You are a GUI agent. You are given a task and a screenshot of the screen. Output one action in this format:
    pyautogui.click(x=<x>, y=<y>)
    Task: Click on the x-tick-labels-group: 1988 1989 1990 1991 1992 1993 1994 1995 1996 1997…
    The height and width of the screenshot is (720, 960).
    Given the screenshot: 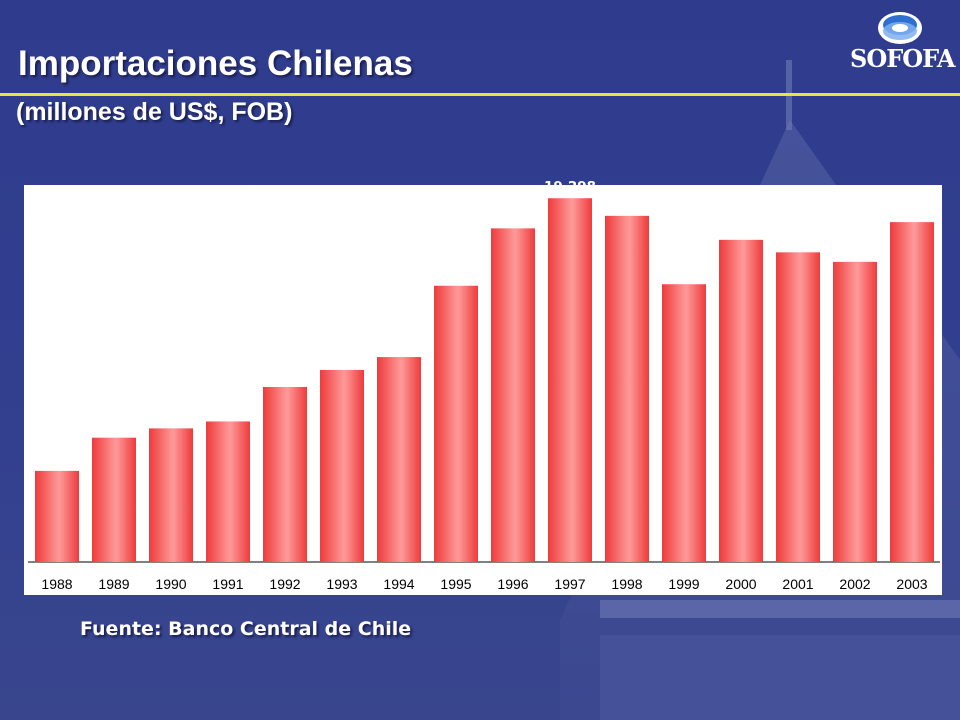 What is the action you would take?
    pyautogui.click(x=484, y=584)
    